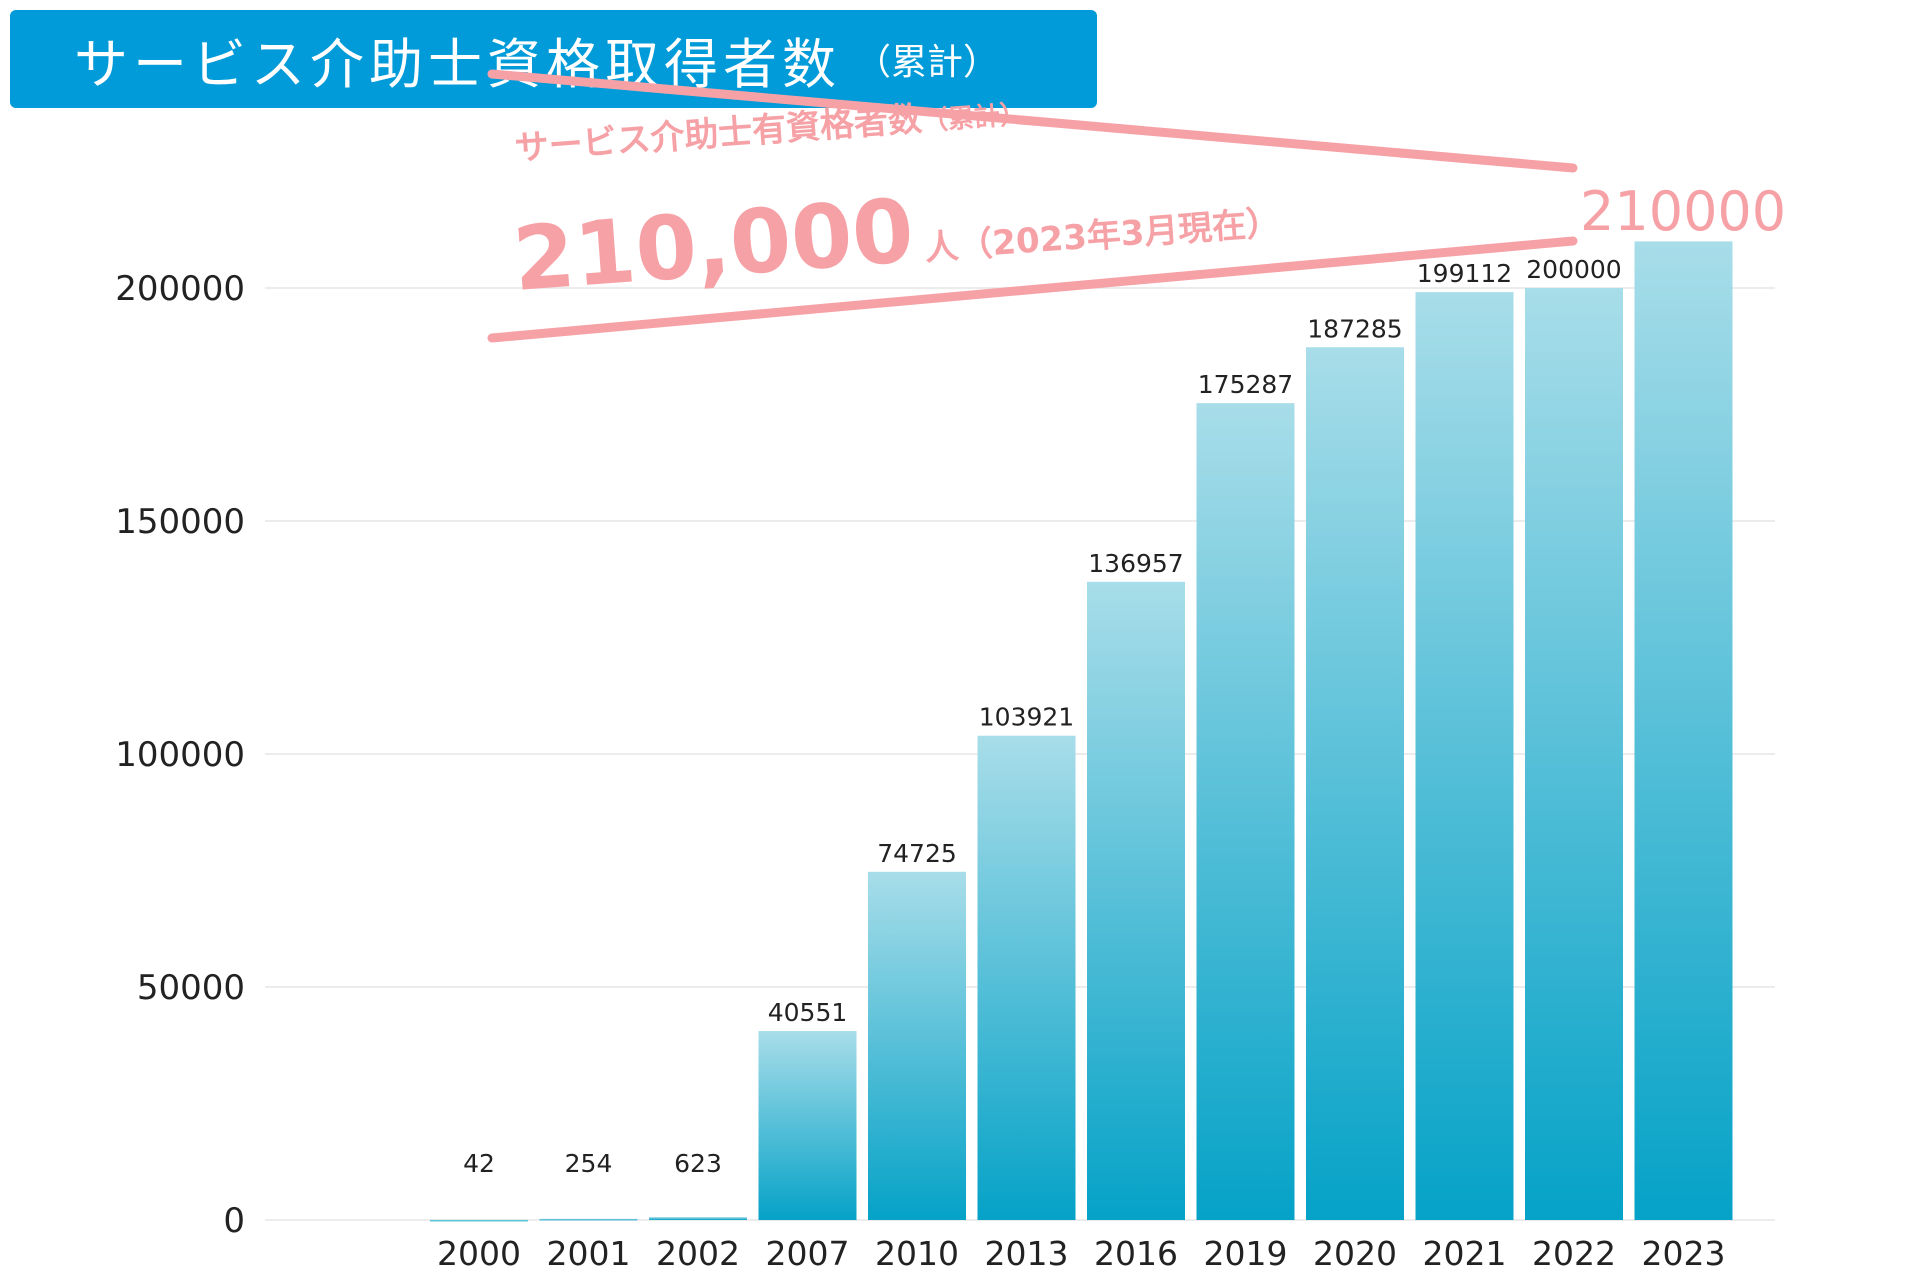 Image resolution: width=1920 pixels, height=1280 pixels. What do you see at coordinates (917, 1045) in the screenshot?
I see `bar-2010` at bounding box center [917, 1045].